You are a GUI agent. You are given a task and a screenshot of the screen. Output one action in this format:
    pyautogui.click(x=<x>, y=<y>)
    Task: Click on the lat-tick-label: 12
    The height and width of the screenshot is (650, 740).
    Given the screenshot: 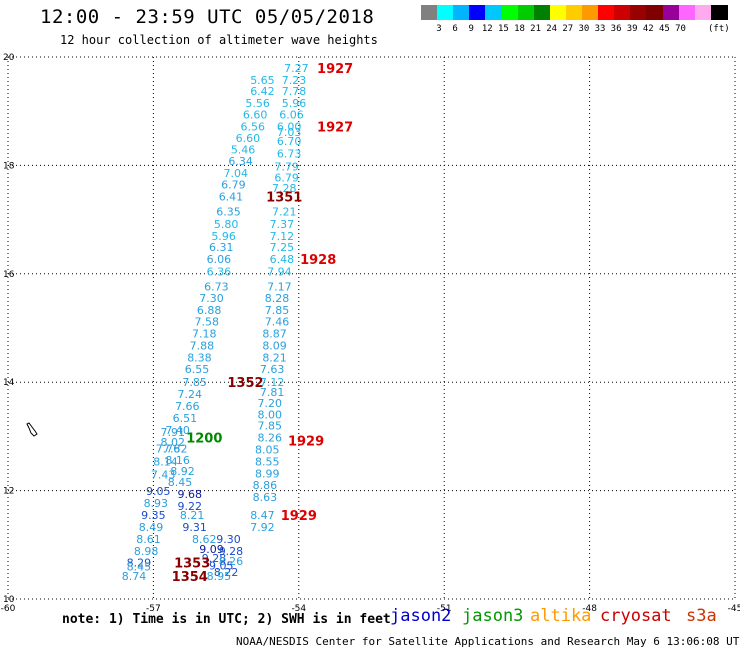 What is the action you would take?
    pyautogui.click(x=8, y=492)
    